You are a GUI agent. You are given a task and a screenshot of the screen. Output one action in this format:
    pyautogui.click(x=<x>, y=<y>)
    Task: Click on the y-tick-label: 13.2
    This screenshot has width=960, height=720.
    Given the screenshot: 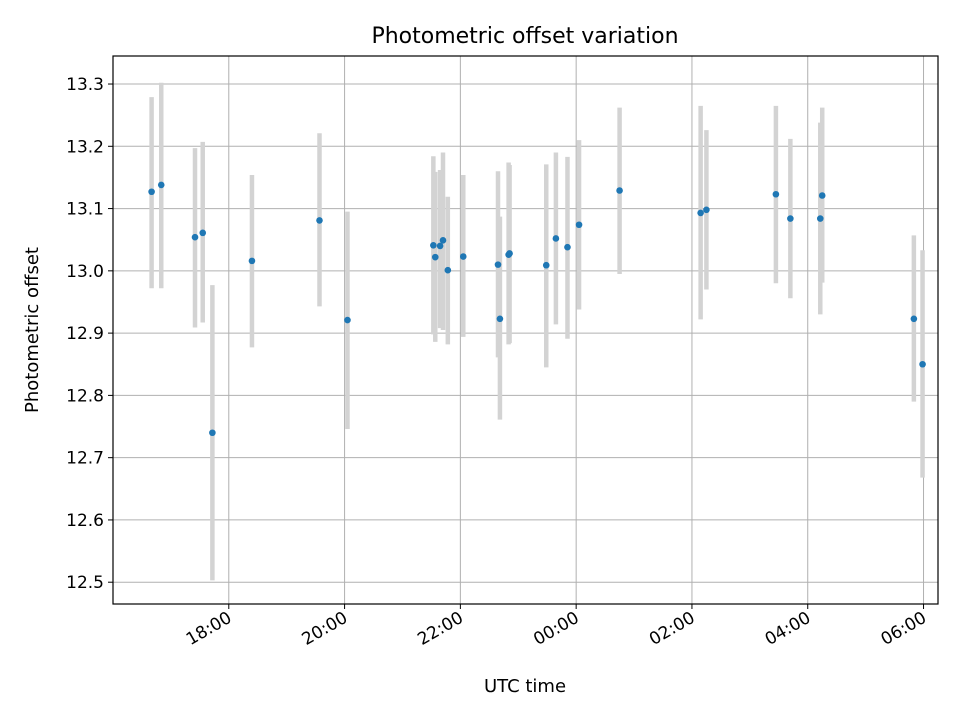 What is the action you would take?
    pyautogui.click(x=85, y=147)
    